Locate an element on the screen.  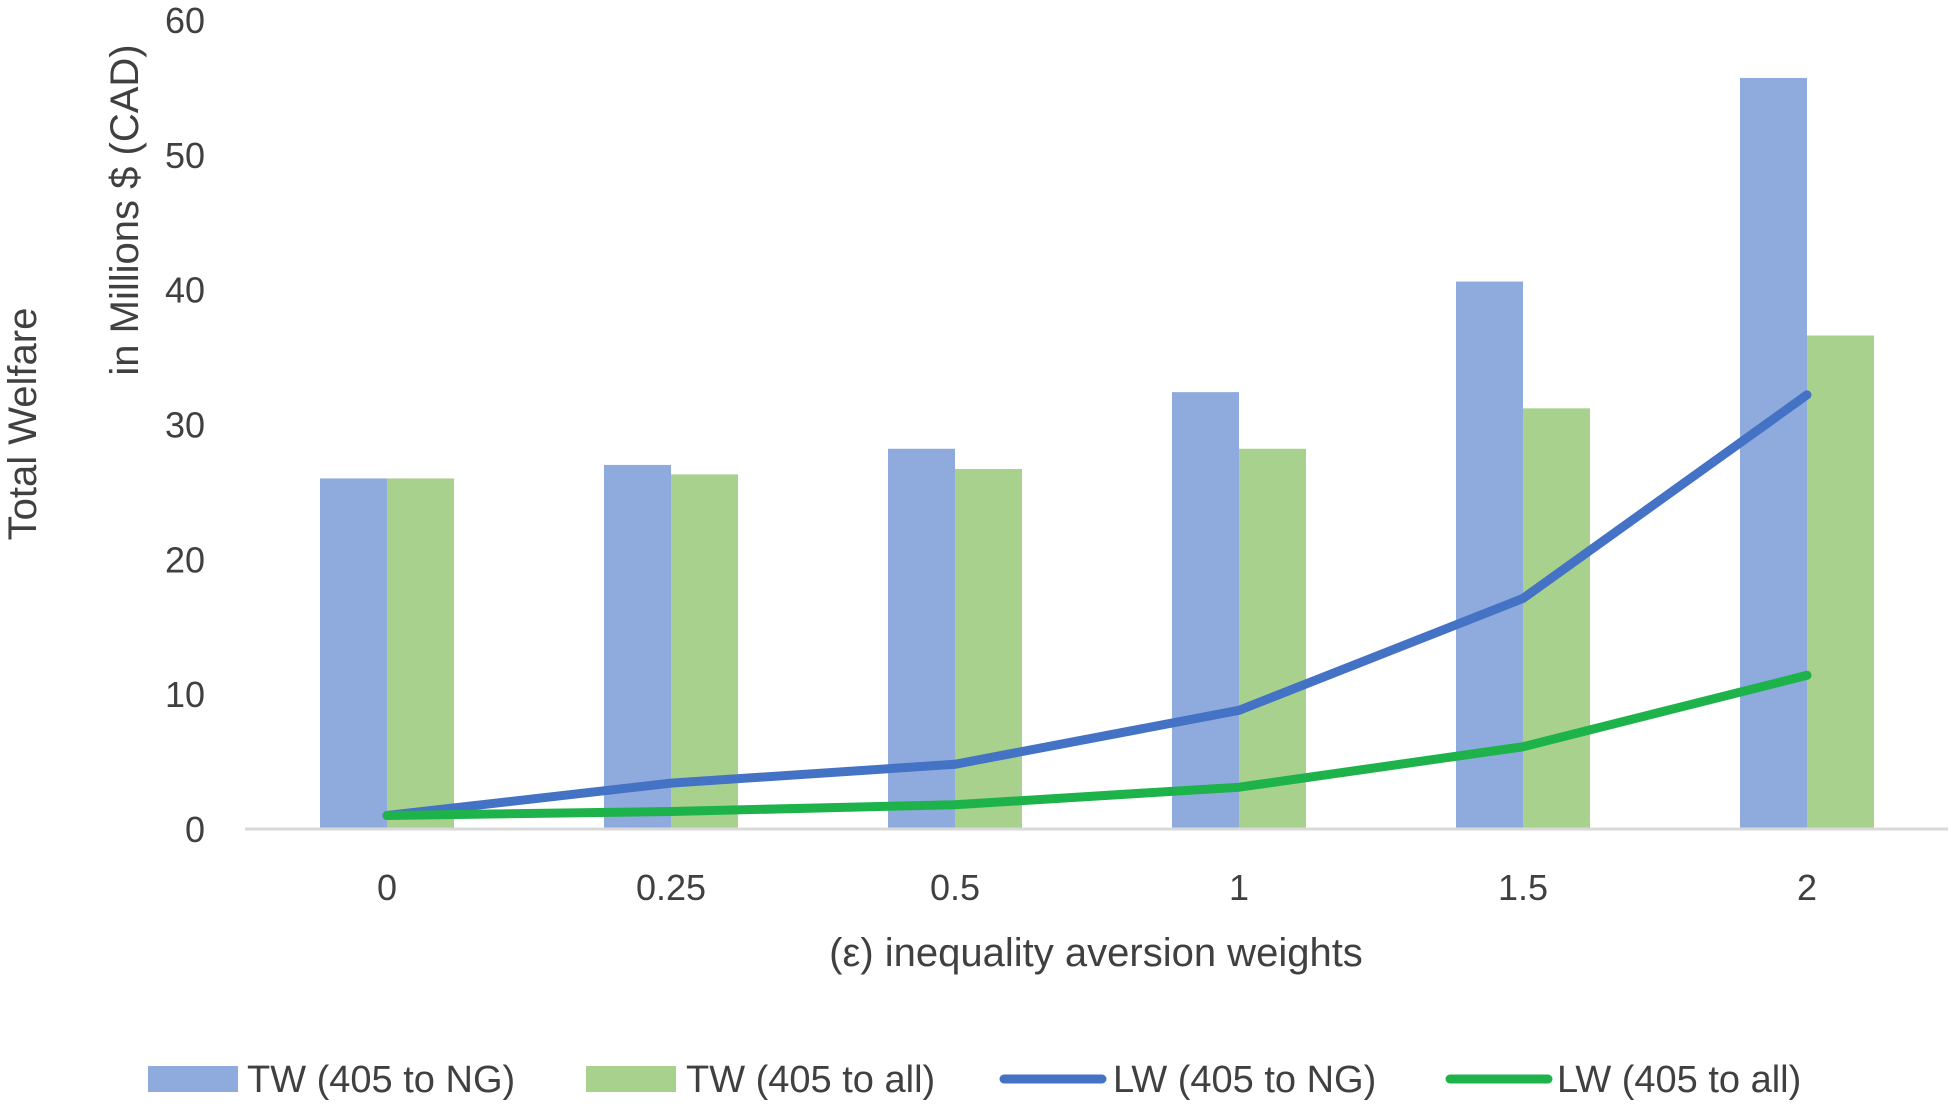
y-tick-label: 10 is located at coordinates (185, 694).